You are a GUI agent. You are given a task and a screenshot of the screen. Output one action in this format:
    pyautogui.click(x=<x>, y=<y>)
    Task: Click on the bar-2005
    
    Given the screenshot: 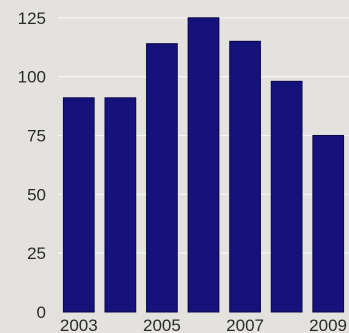 What is the action you would take?
    pyautogui.click(x=162, y=178)
    